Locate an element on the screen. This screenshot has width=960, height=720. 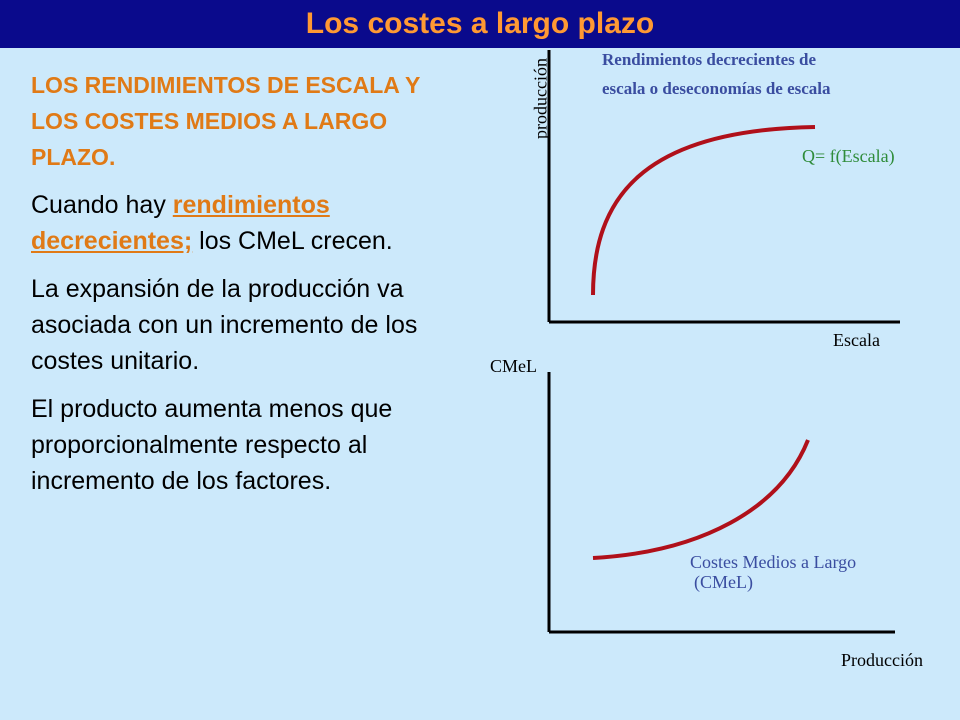
top-y-axis-label: producción is located at coordinates (540, 98).